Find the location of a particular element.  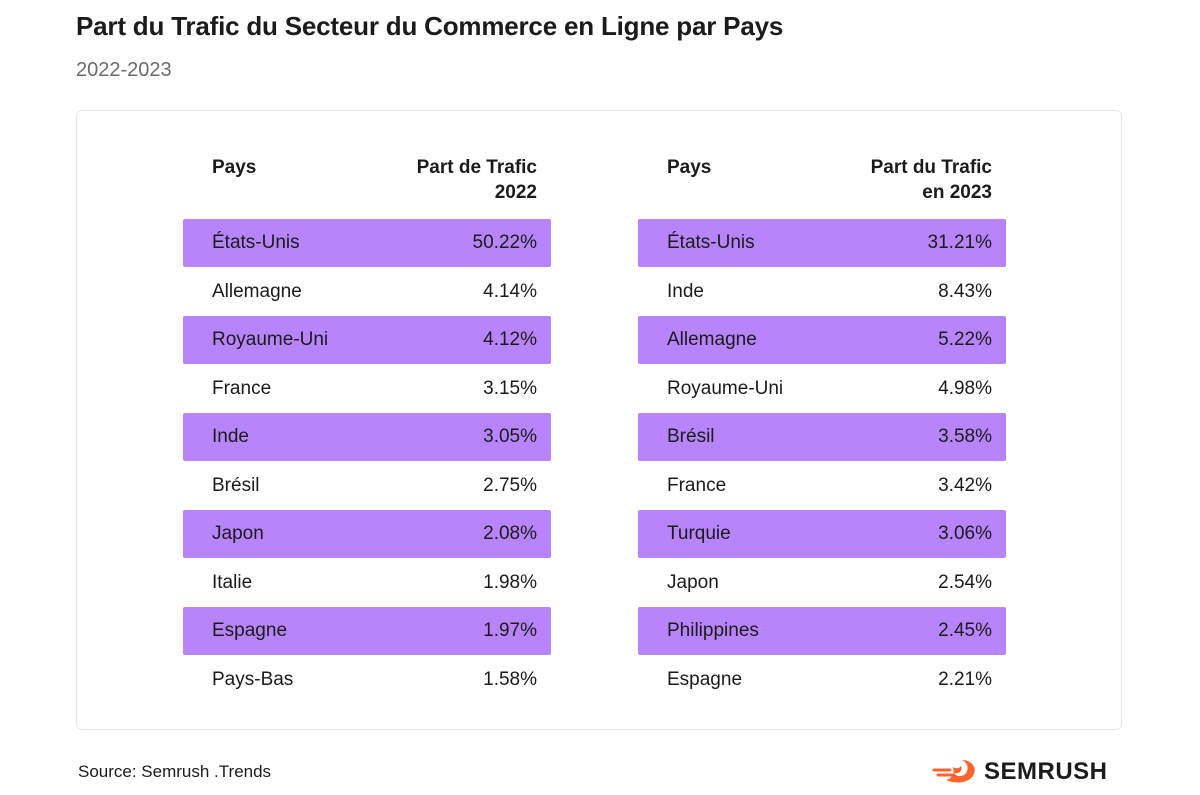

table-row: Japon 2.54% is located at coordinates (822, 583).